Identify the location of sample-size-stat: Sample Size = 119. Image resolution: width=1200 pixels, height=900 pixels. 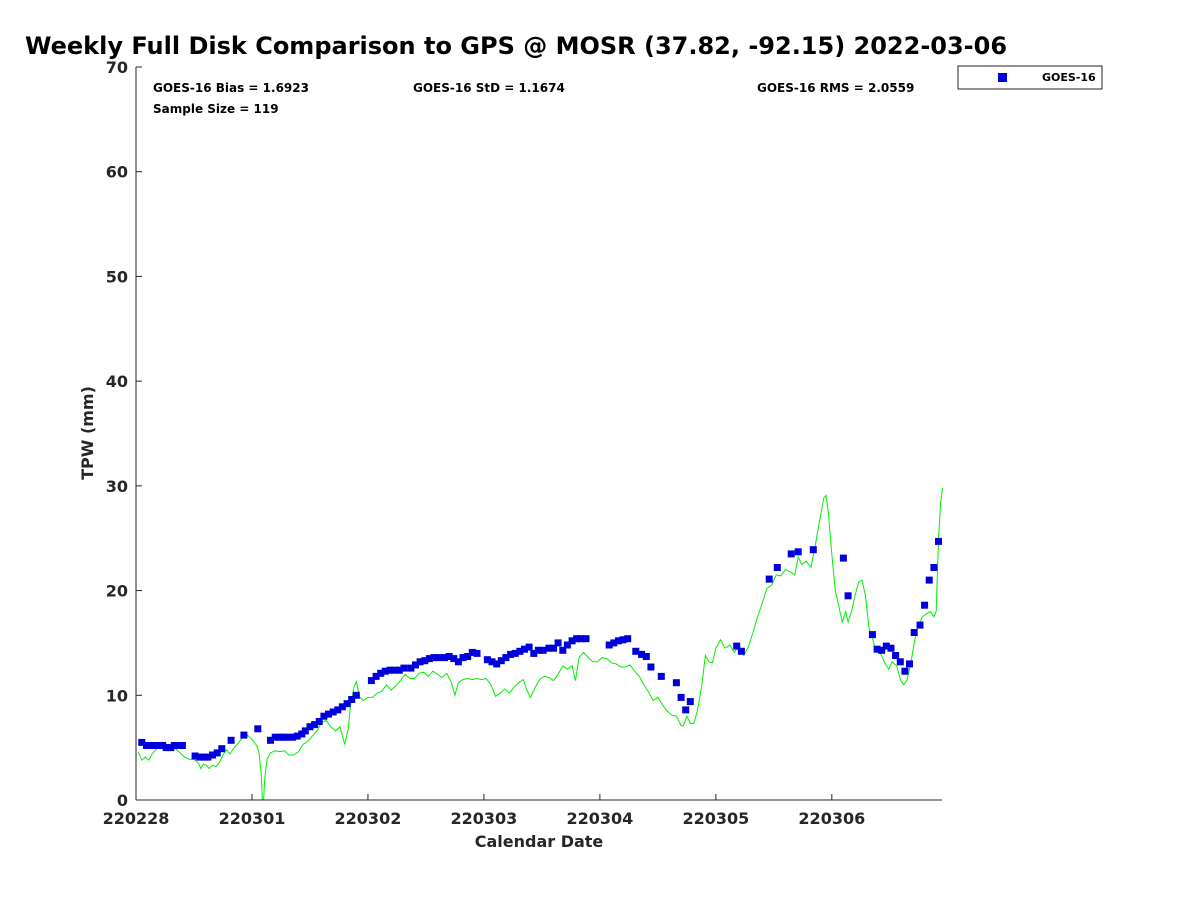
(216, 109).